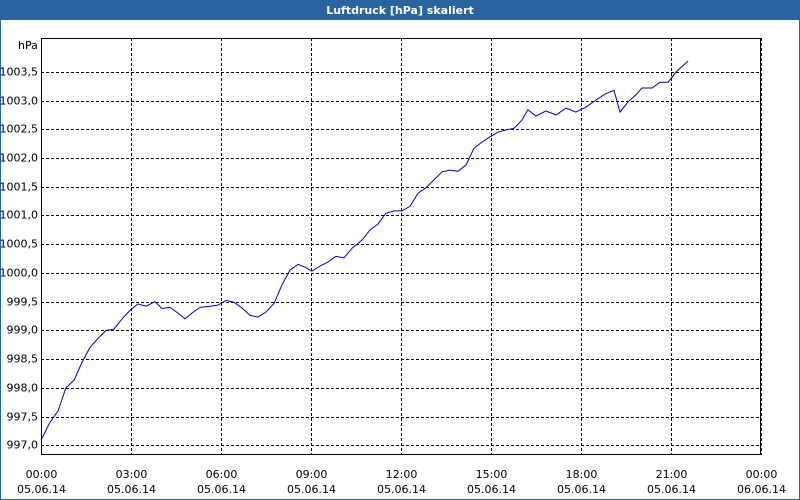  What do you see at coordinates (492, 474) in the screenshot?
I see `x-tick-label: 15:00` at bounding box center [492, 474].